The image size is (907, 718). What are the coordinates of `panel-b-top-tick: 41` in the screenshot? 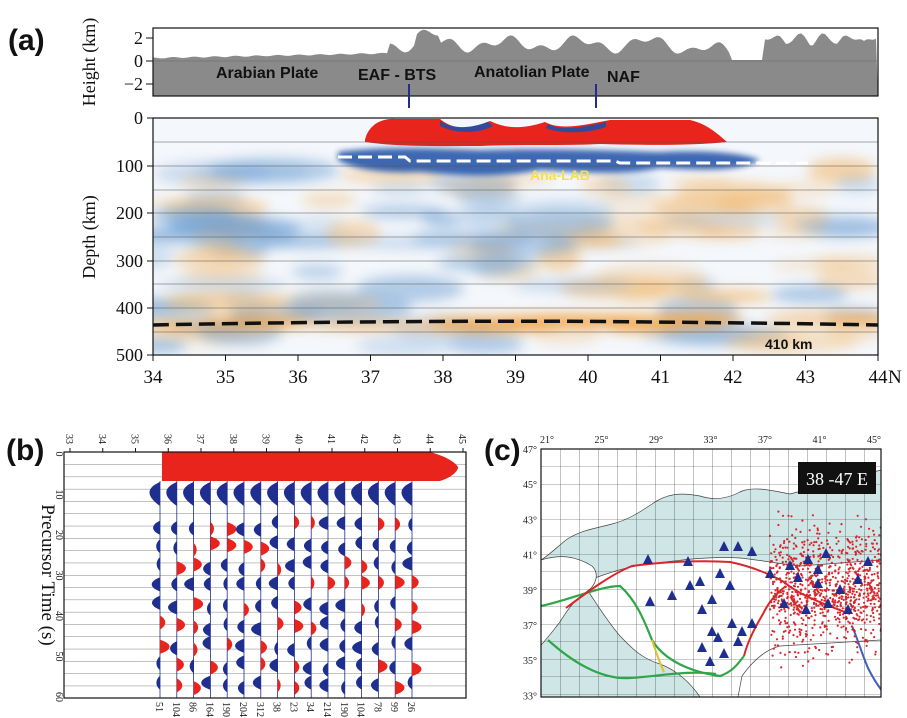 It's located at (330, 439).